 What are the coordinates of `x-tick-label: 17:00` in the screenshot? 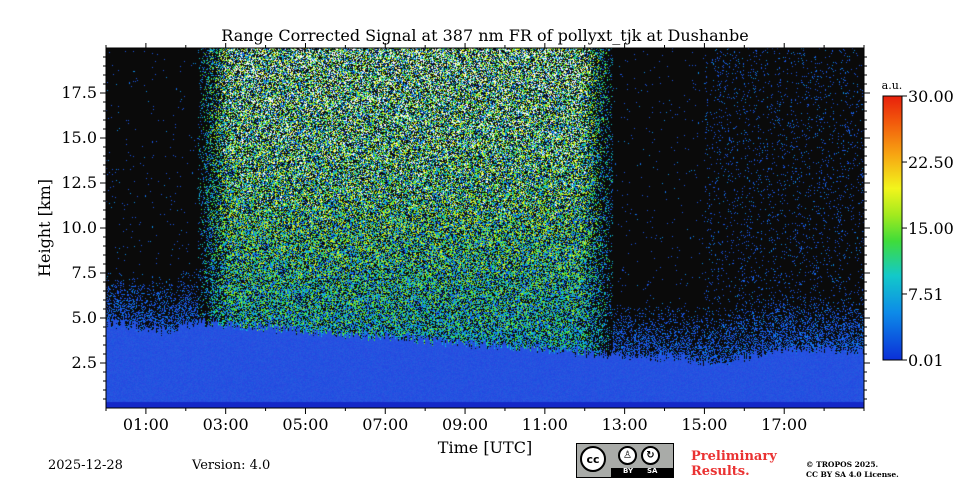 It's located at (784, 424).